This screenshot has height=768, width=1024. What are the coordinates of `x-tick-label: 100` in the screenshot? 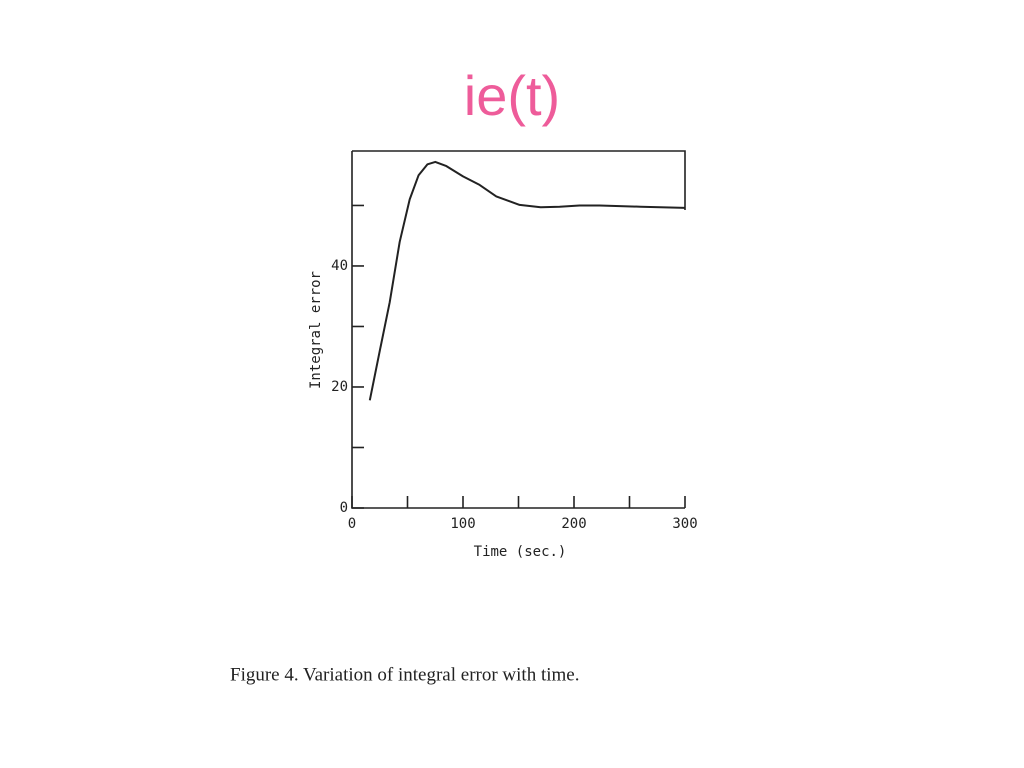 It's located at (462, 524).